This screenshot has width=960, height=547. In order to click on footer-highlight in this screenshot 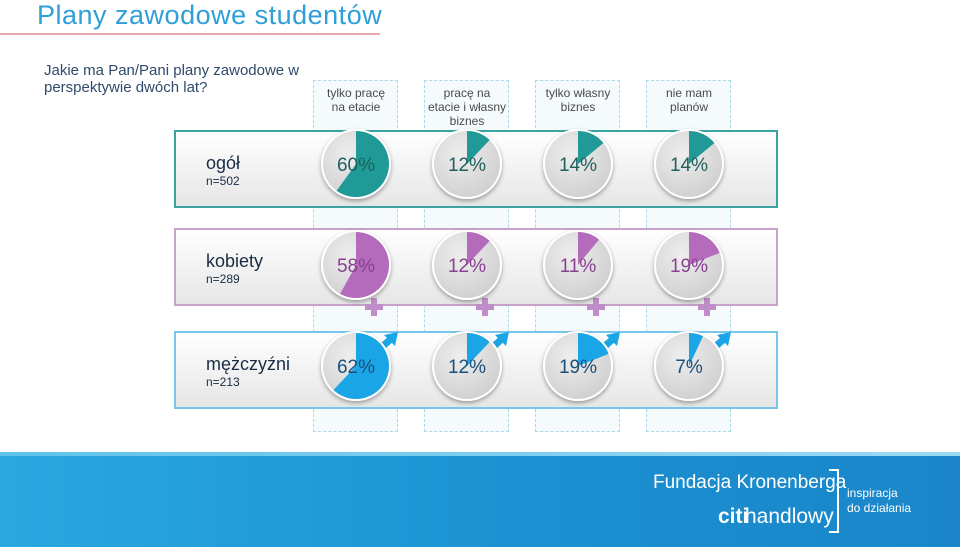, I will do `click(480, 454)`.